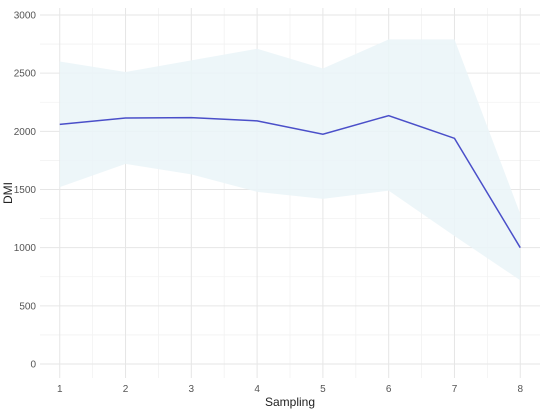 The width and height of the screenshot is (550, 411). Describe the element at coordinates (192, 389) in the screenshot. I see `x-tick-label: 3` at that location.